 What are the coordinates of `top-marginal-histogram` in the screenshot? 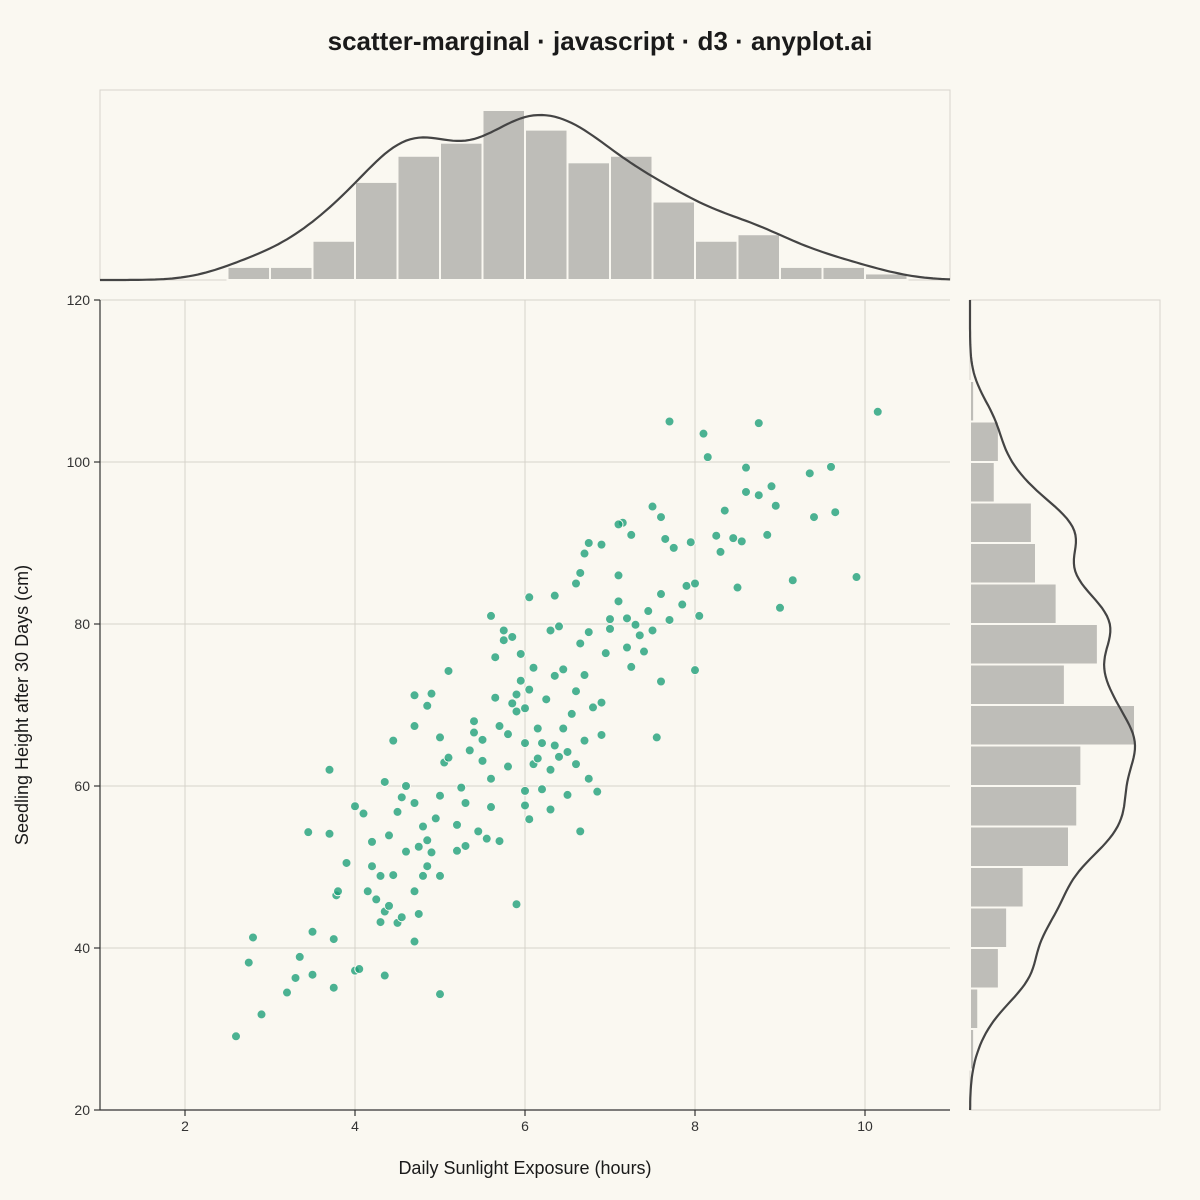 It's located at (525, 185).